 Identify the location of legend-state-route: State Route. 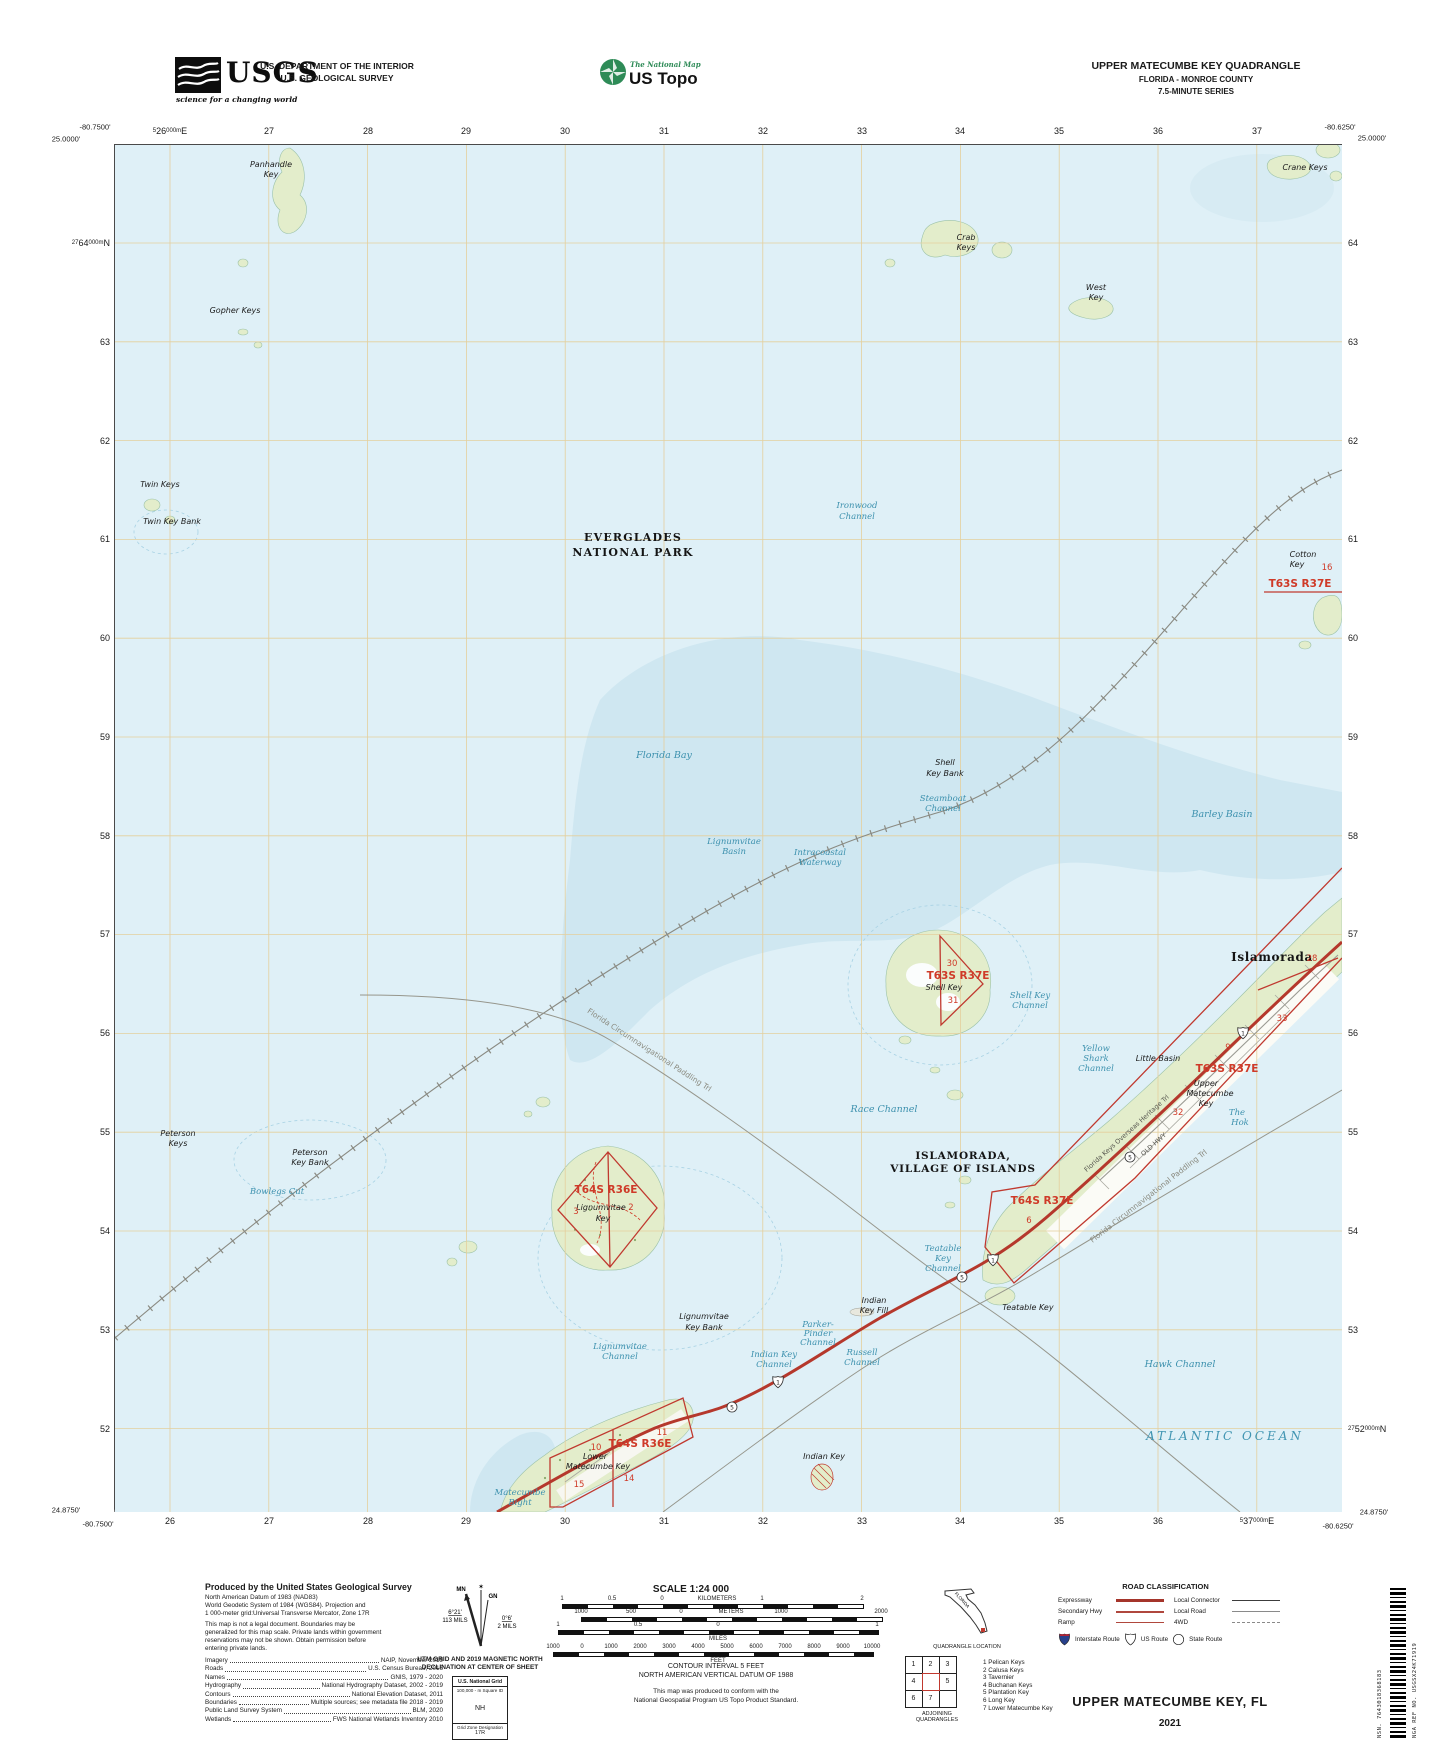
(1206, 1639).